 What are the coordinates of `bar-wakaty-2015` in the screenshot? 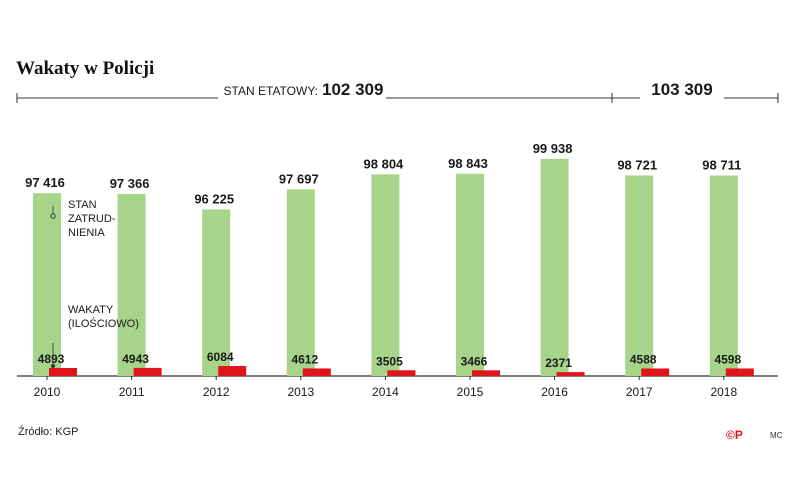 It's located at (486, 373).